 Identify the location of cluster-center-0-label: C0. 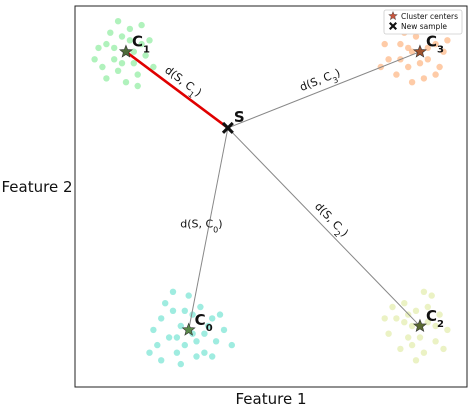
(204, 322).